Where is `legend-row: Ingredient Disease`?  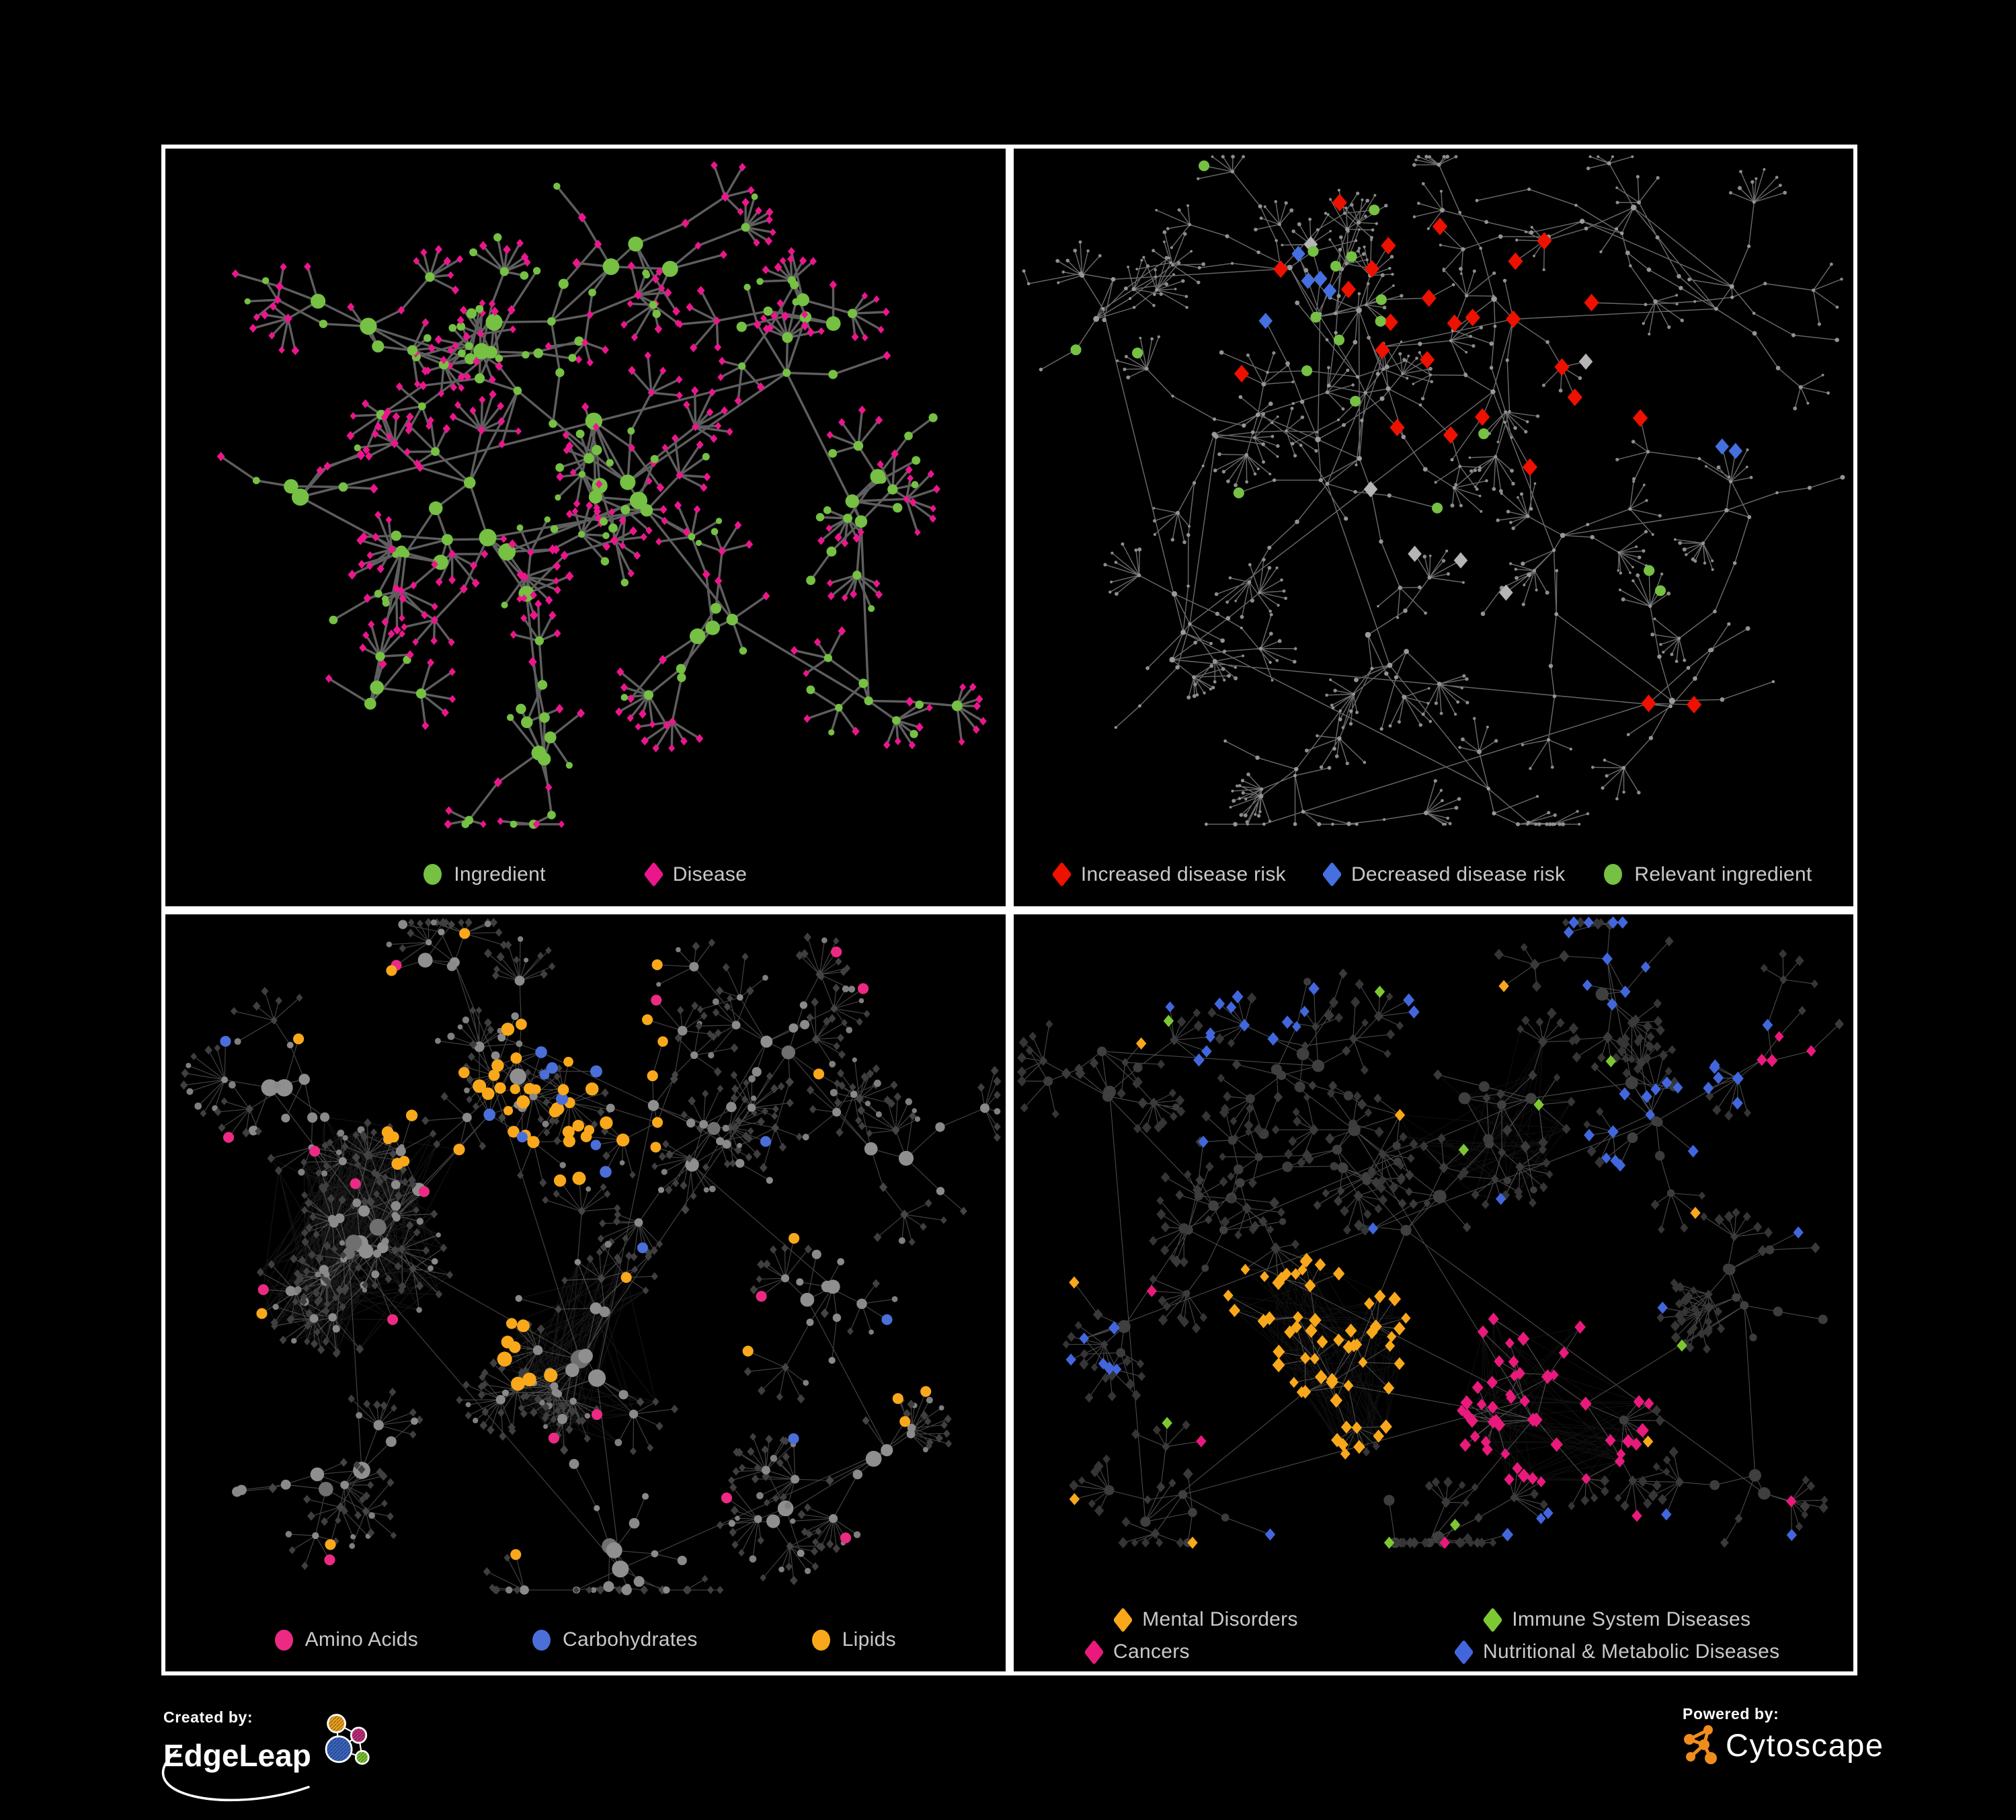
legend-row: Ingredient Disease is located at coordinates (586, 874).